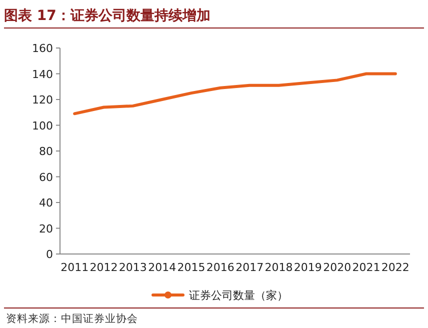 The width and height of the screenshot is (428, 328). What do you see at coordinates (191, 267) in the screenshot?
I see `x-tick-label: 2015` at bounding box center [191, 267].